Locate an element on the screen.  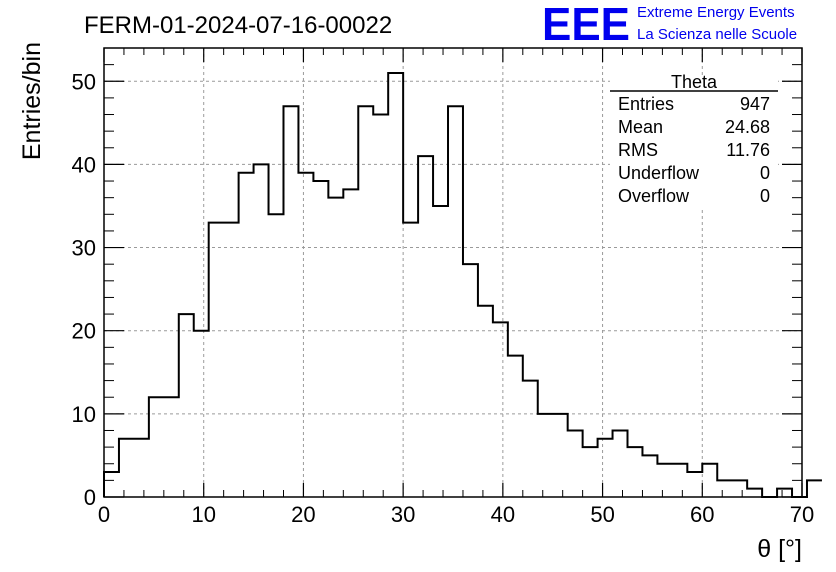
y-tick-label: 20 is located at coordinates (84, 331).